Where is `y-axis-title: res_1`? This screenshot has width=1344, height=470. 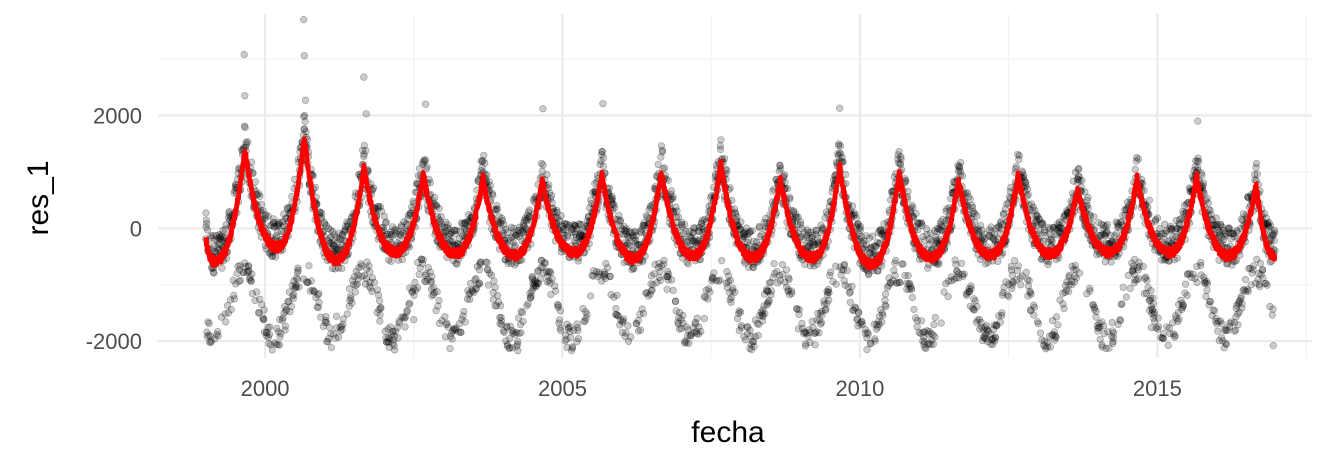 y-axis-title: res_1 is located at coordinates (38, 197).